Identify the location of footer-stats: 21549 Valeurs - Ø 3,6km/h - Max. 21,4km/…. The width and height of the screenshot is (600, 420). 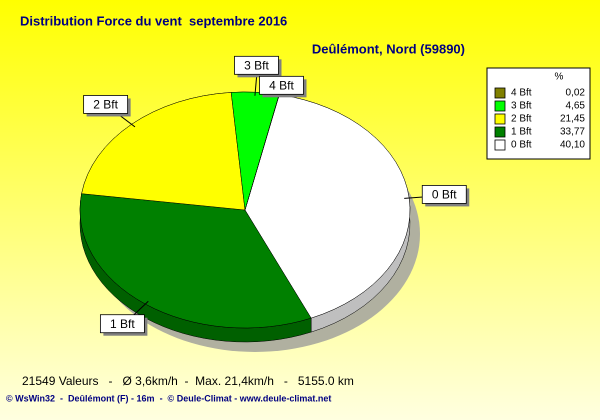
(188, 381).